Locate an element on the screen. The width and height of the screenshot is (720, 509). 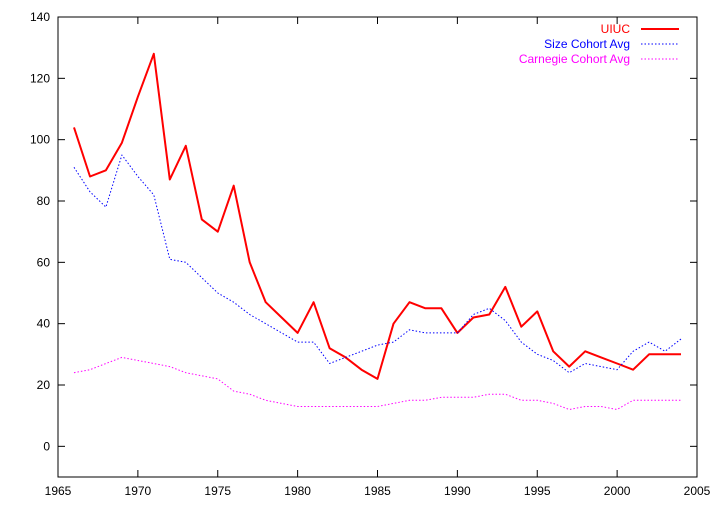
y-tick-label: 20 is located at coordinates (44, 385).